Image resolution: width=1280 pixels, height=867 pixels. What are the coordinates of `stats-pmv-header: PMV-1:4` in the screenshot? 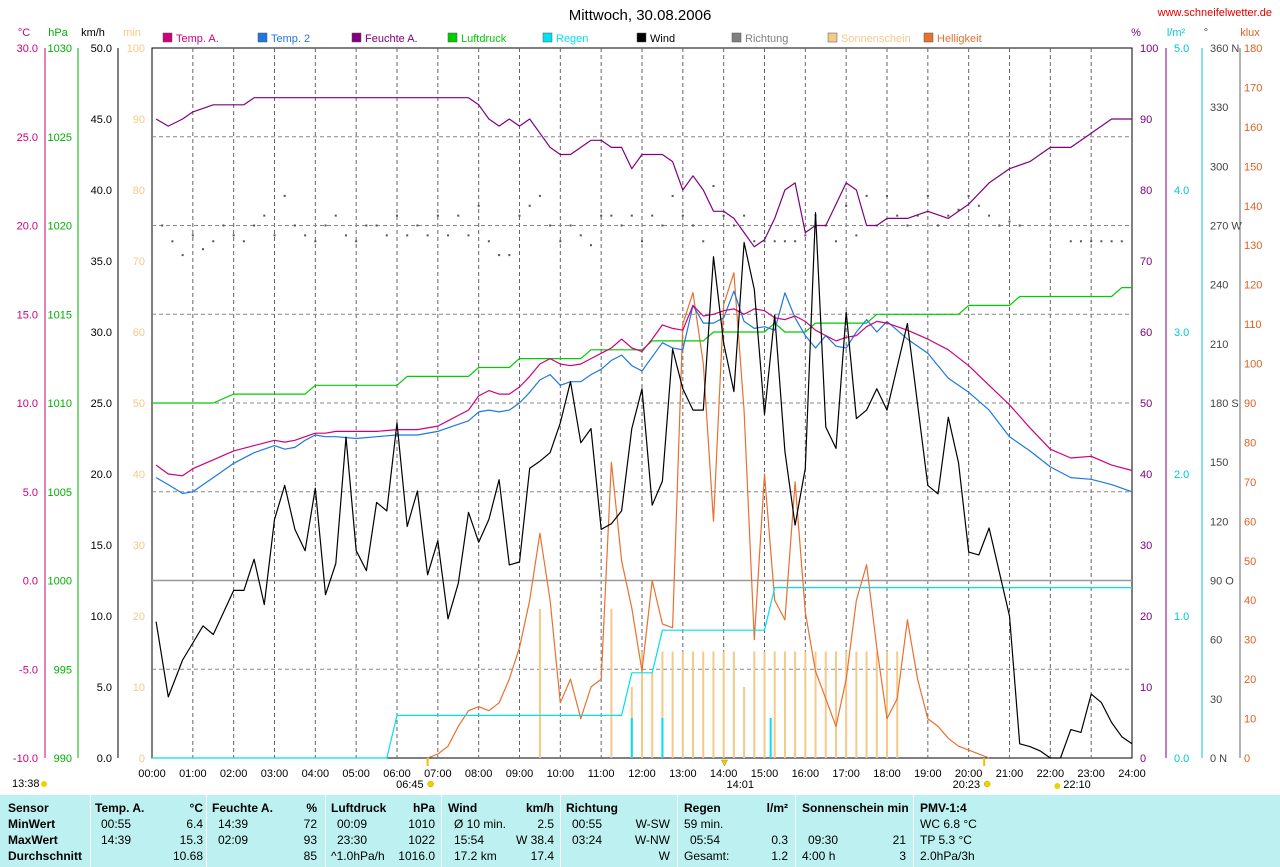 It's located at (943, 808).